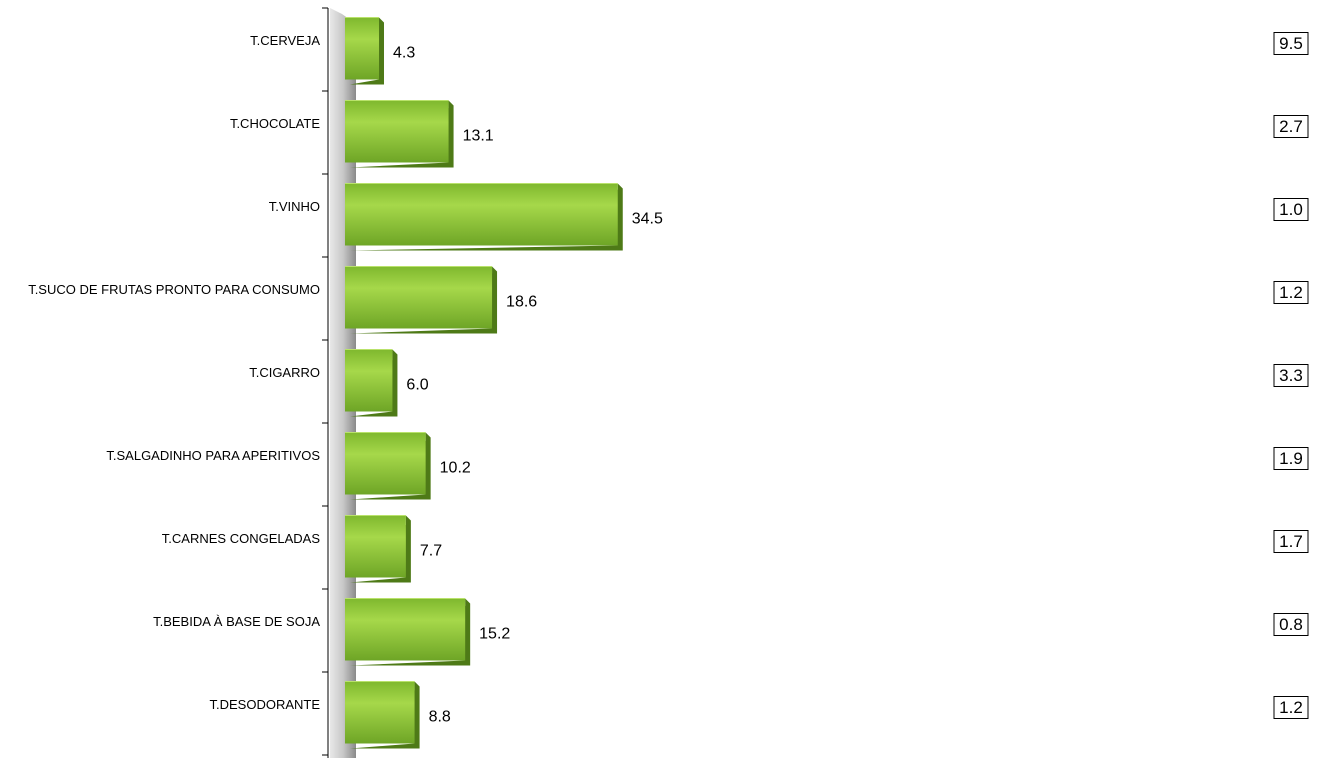  I want to click on category-label: T.CARNES CONGELADAS, so click(241, 538).